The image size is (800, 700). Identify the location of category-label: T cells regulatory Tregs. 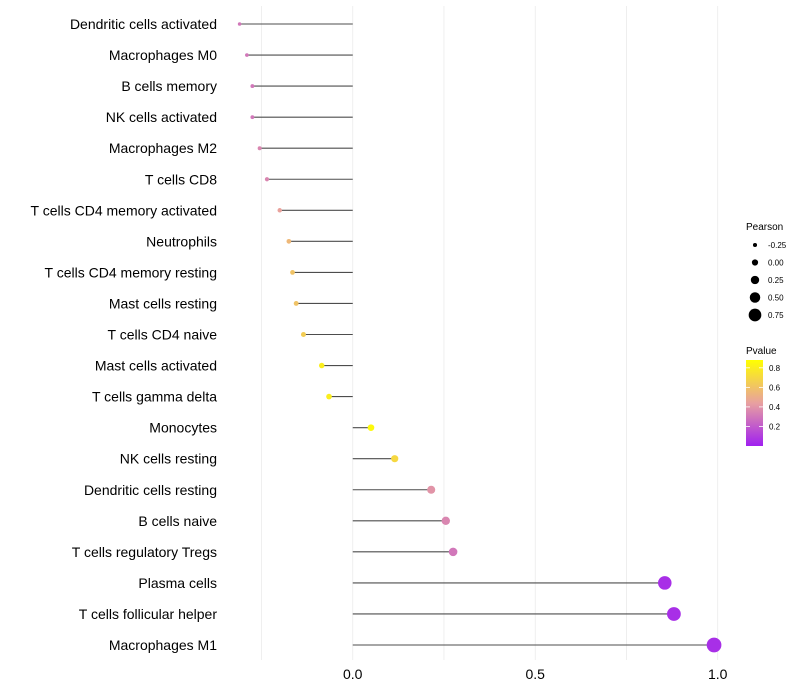
(144, 552).